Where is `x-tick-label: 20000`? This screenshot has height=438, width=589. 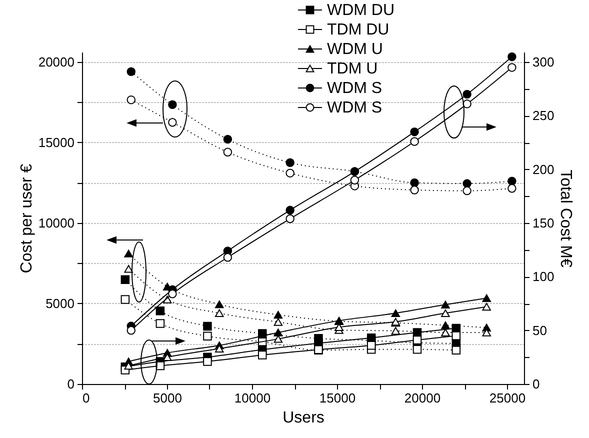 x-tick-label: 20000 is located at coordinates (422, 398).